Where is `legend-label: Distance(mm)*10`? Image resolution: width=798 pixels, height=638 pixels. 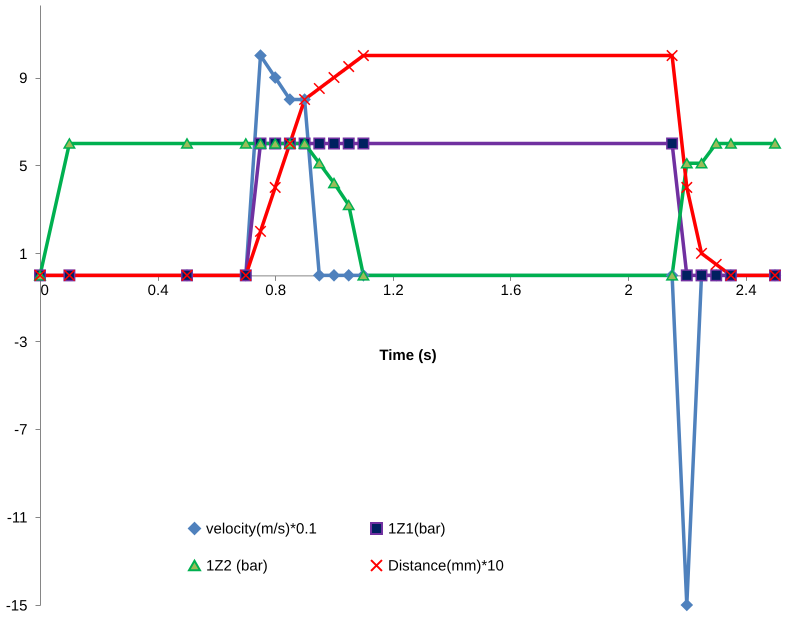 legend-label: Distance(mm)*10 is located at coordinates (446, 566).